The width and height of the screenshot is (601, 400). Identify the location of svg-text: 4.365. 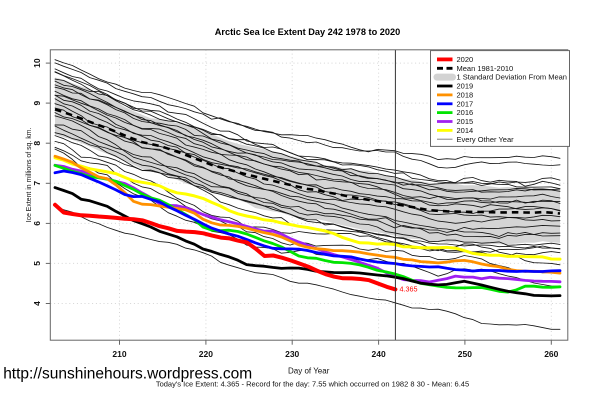
(409, 289).